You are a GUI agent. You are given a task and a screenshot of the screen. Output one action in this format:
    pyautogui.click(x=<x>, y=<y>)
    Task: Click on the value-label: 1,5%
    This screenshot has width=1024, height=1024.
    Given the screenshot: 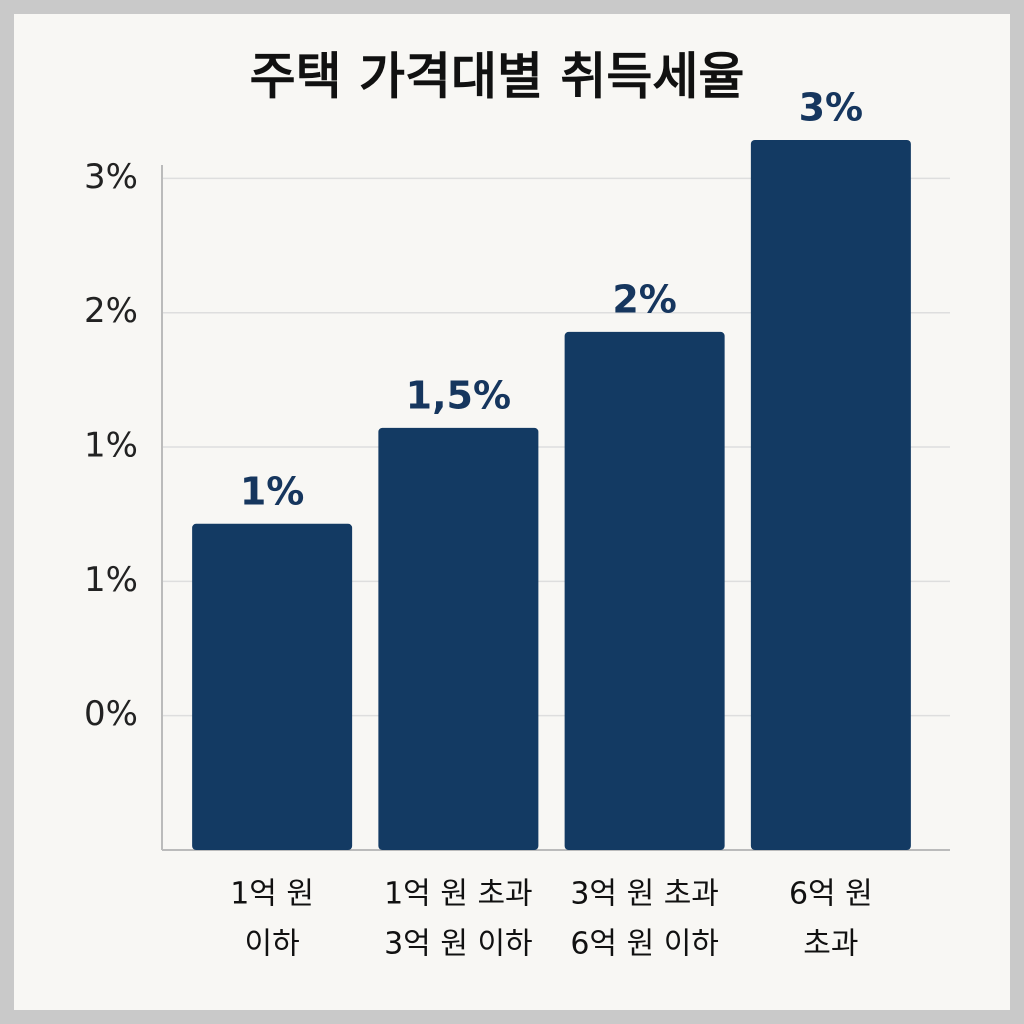 What is the action you would take?
    pyautogui.click(x=458, y=395)
    